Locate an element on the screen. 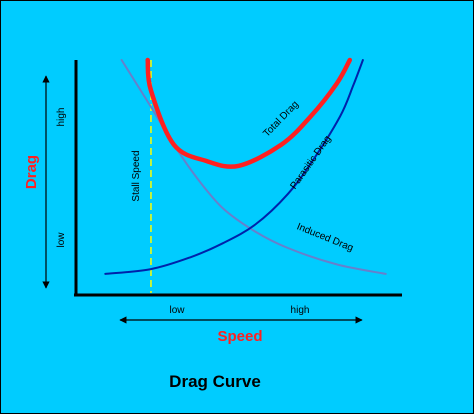 Image resolution: width=474 pixels, height=414 pixels. y-tick-low: low is located at coordinates (61, 240).